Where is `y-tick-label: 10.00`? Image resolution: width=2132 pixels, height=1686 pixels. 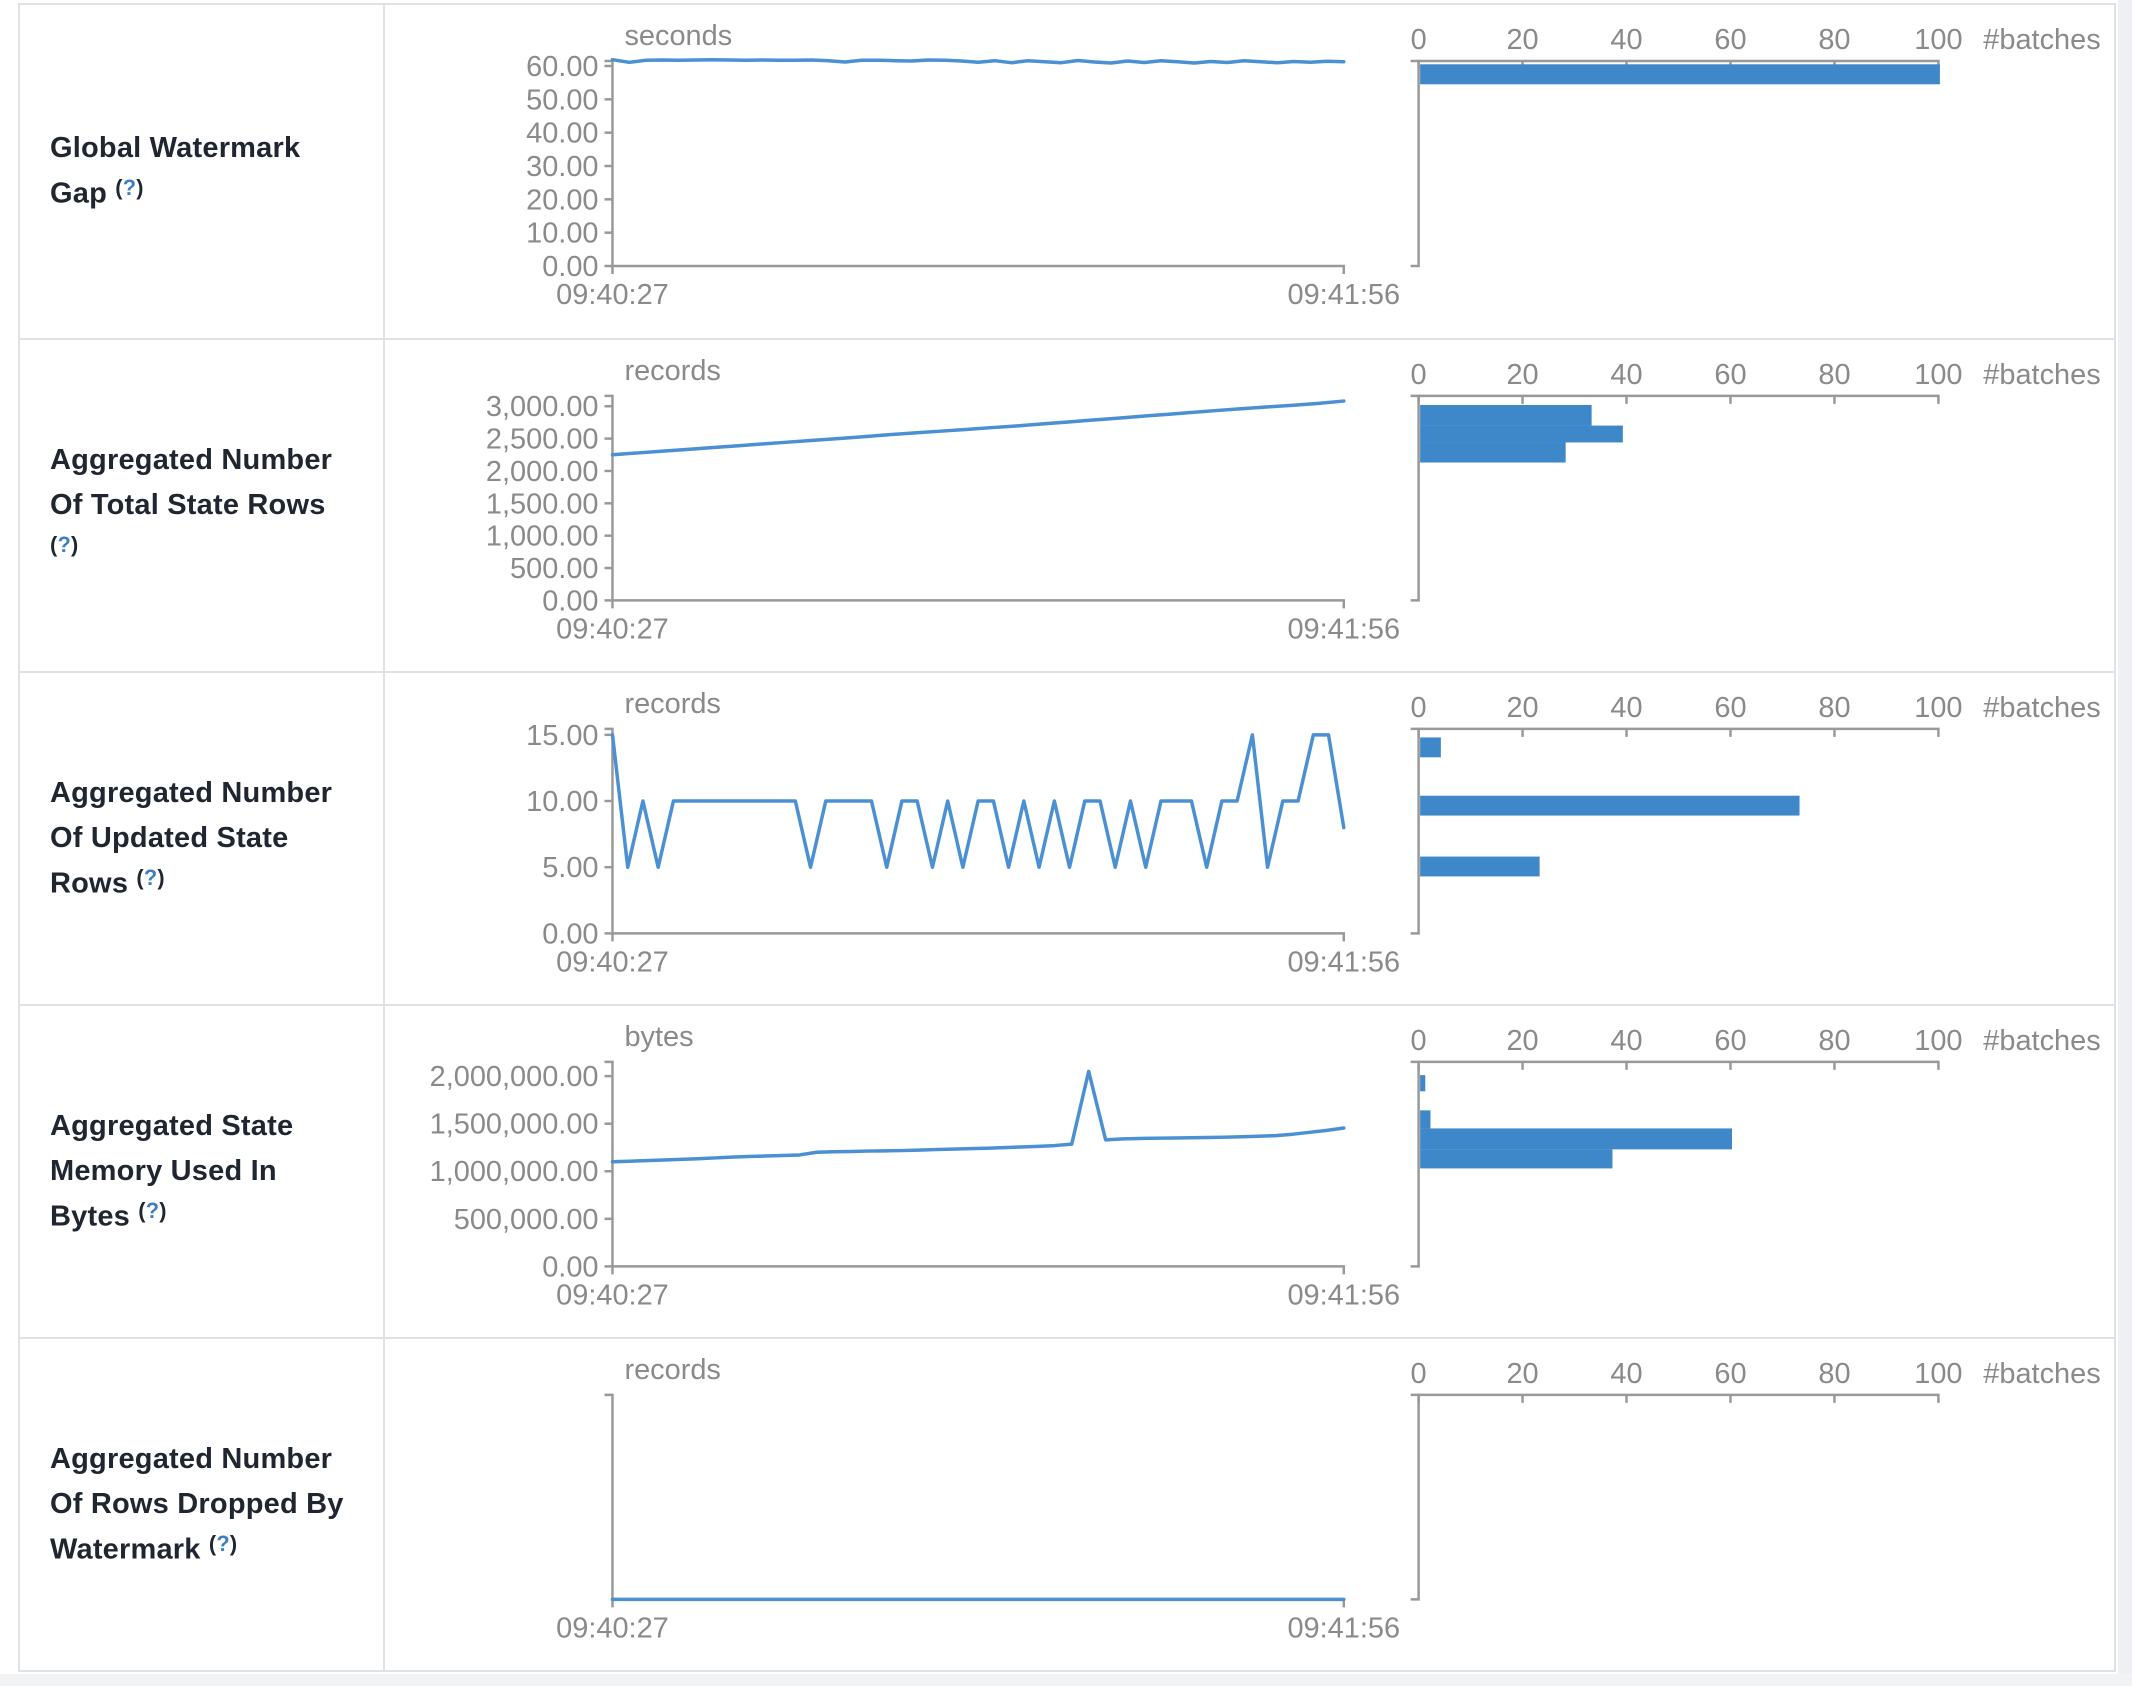 y-tick-label: 10.00 is located at coordinates (562, 802).